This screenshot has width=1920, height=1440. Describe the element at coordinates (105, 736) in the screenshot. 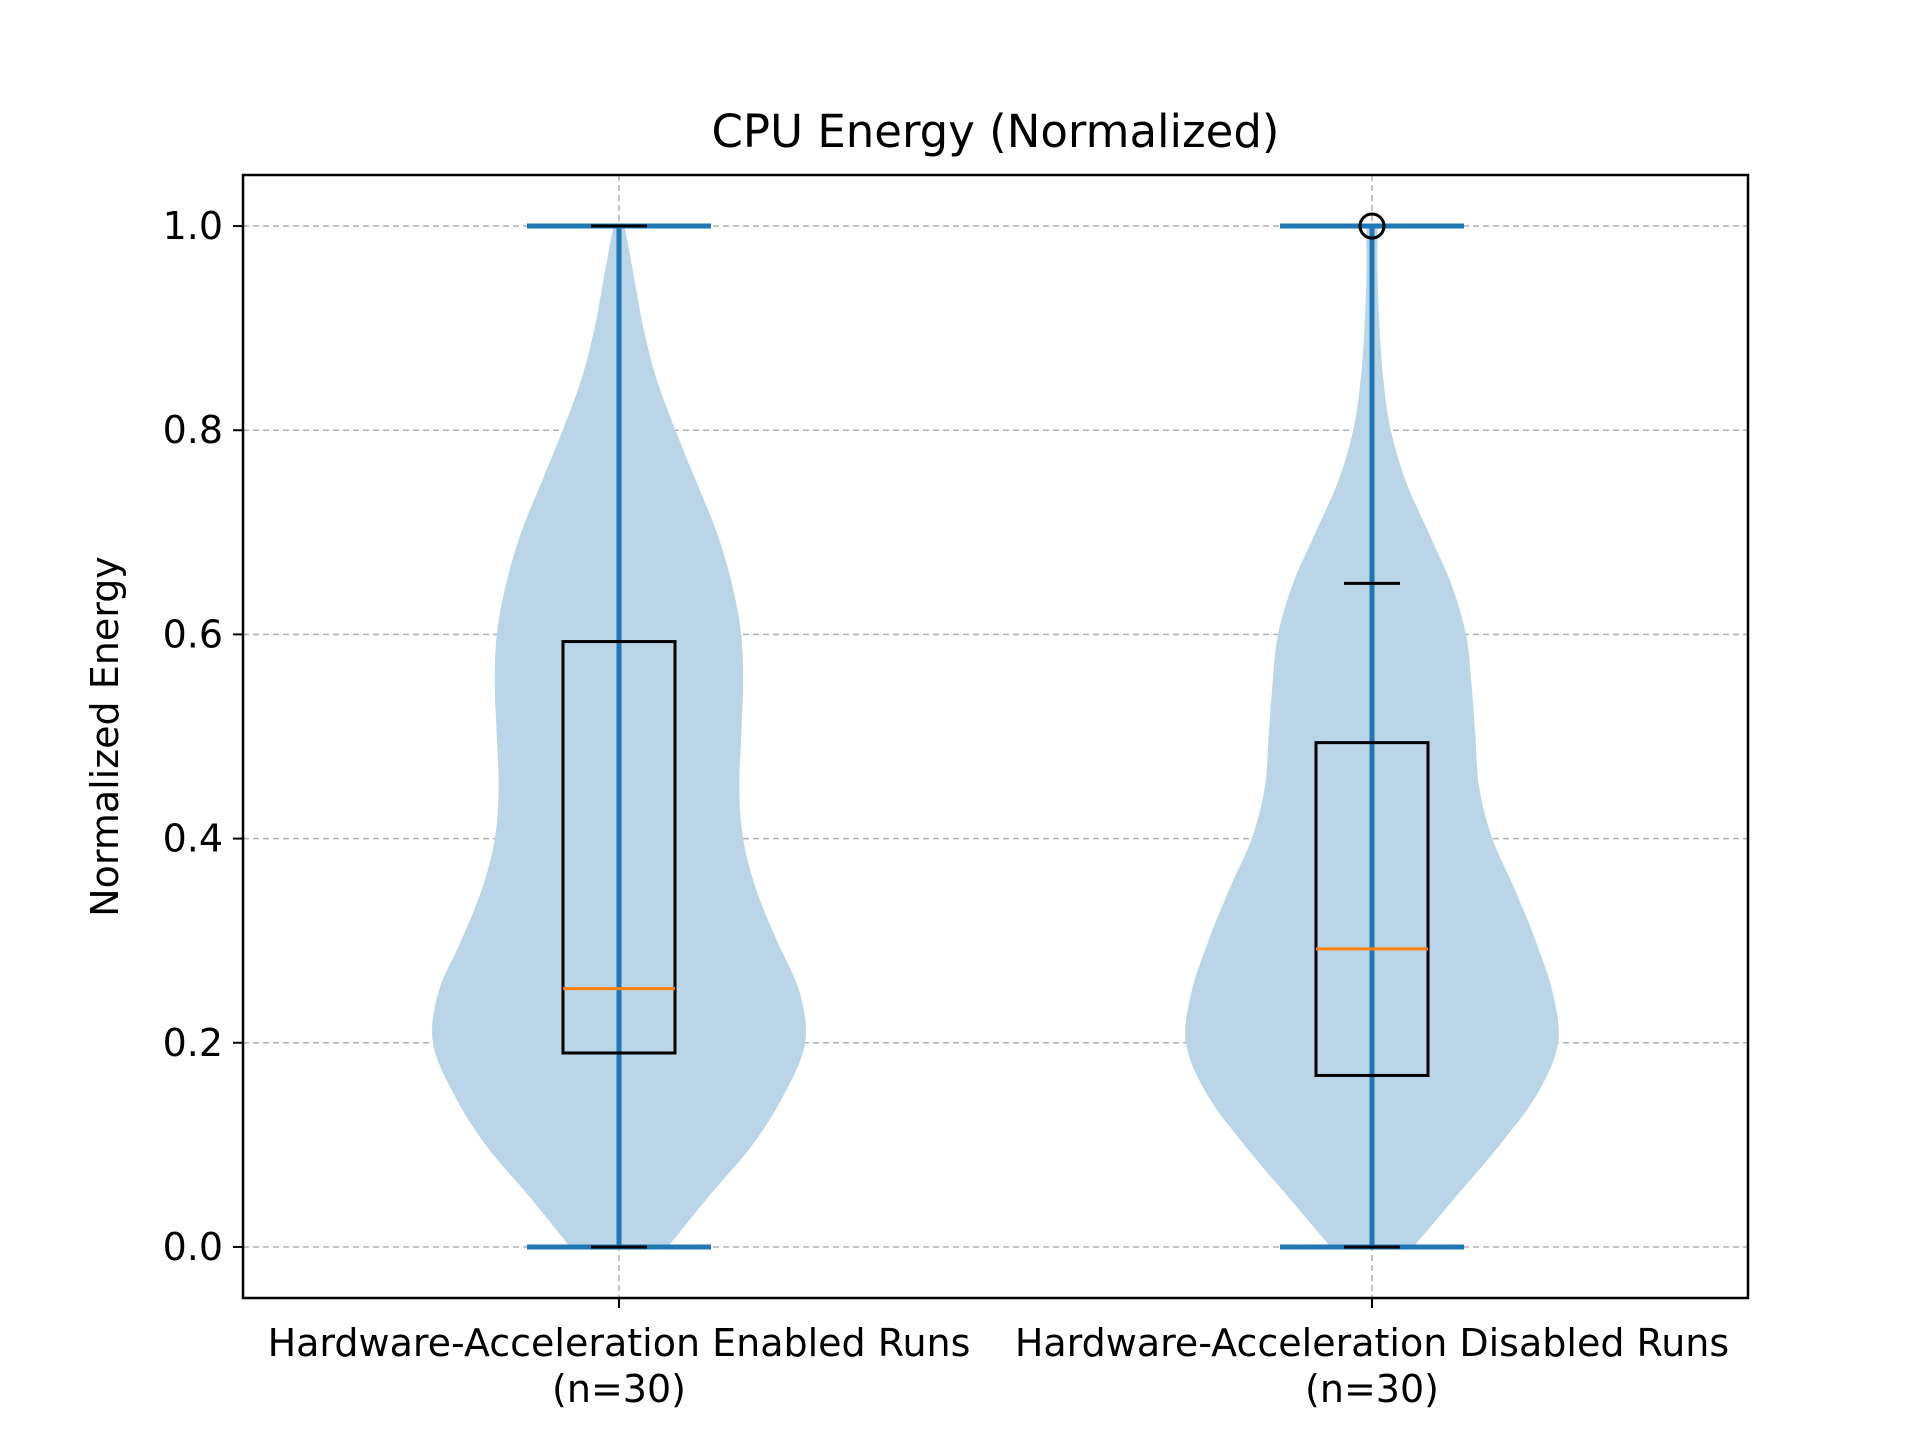

I see `y-axis-label: Normalized Energy` at that location.